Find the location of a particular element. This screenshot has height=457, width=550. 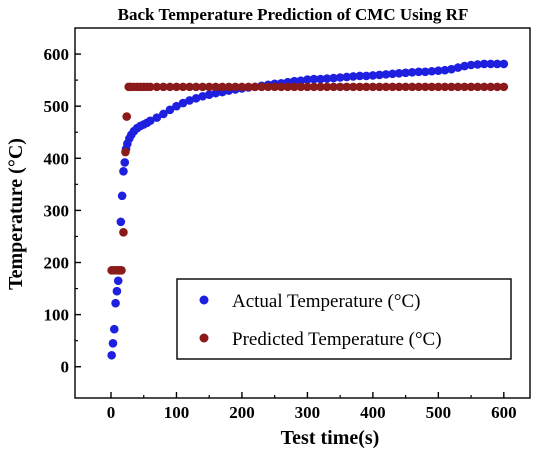

legend-marker-predicted is located at coordinates (204, 338).